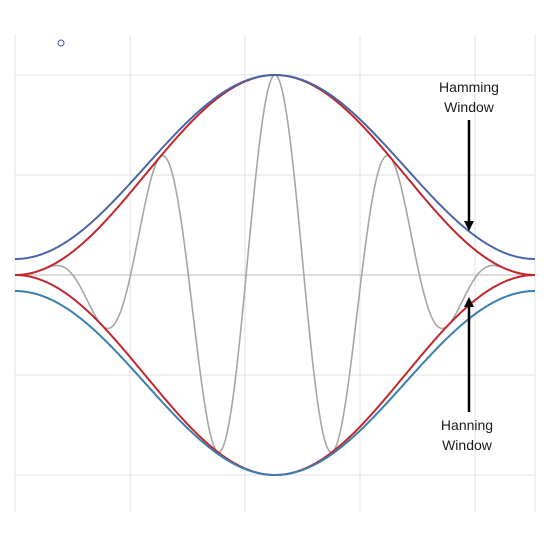 The width and height of the screenshot is (550, 550). Describe the element at coordinates (61, 43) in the screenshot. I see `plot-marker` at that location.